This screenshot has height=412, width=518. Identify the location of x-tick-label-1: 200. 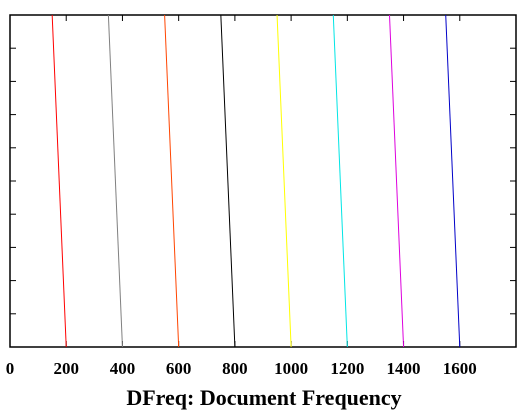
(66, 368).